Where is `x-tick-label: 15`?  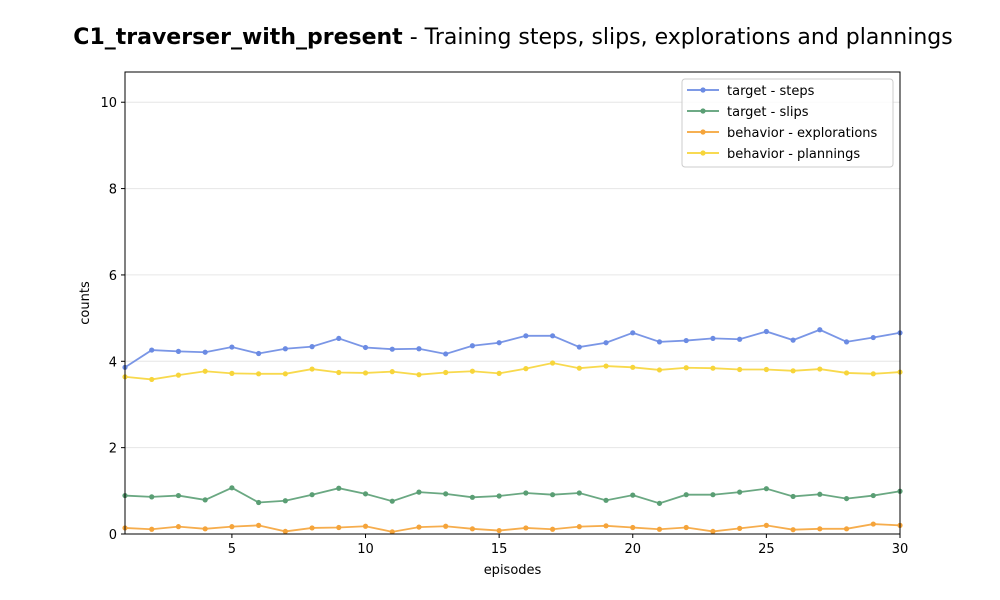
x-tick-label: 15 is located at coordinates (499, 549).